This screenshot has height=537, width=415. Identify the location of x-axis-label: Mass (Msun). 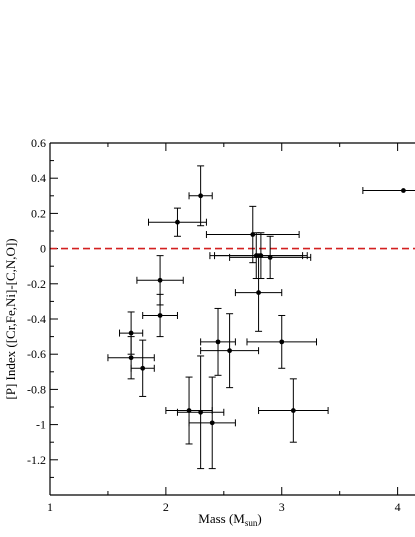
(229, 519).